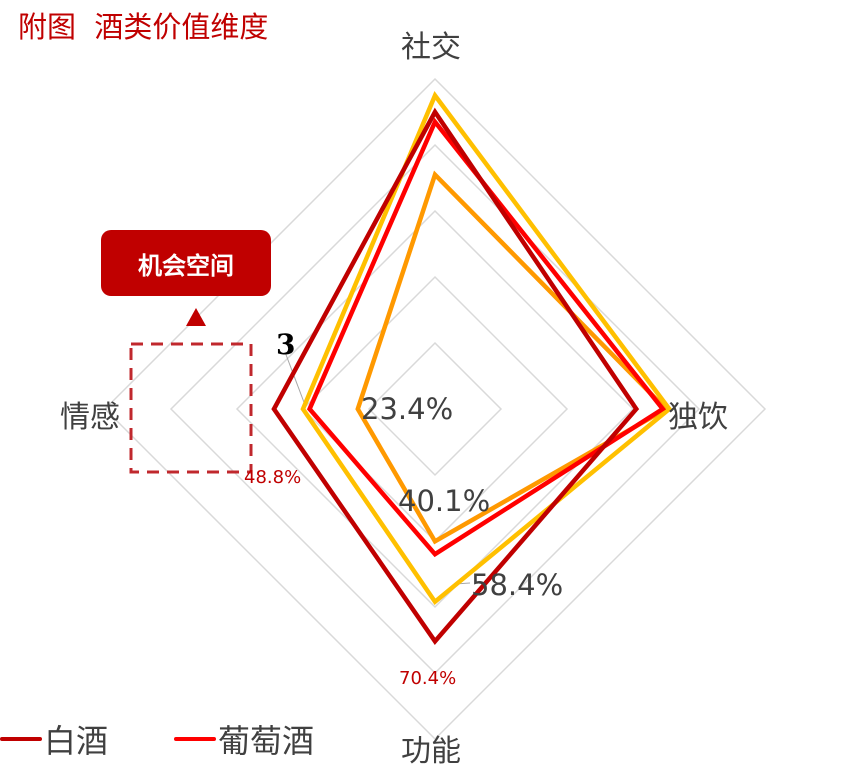  What do you see at coordinates (143, 27) in the screenshot?
I see `chart-title: 附图 酒类价值维度` at bounding box center [143, 27].